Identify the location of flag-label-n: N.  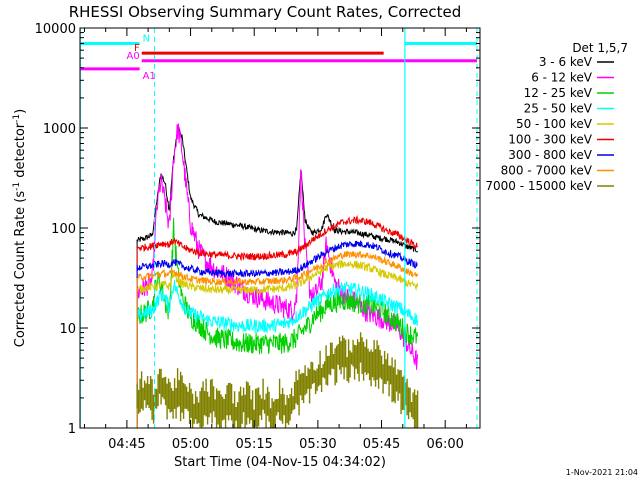
(146, 38).